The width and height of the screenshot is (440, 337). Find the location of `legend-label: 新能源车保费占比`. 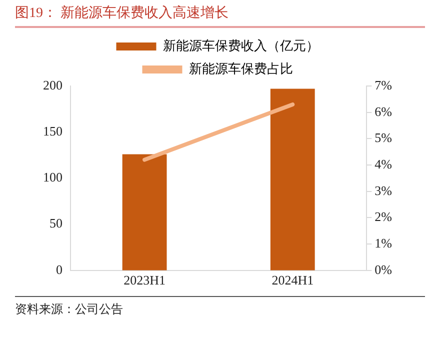

legend-label: 新能源车保费占比 is located at coordinates (240, 68).